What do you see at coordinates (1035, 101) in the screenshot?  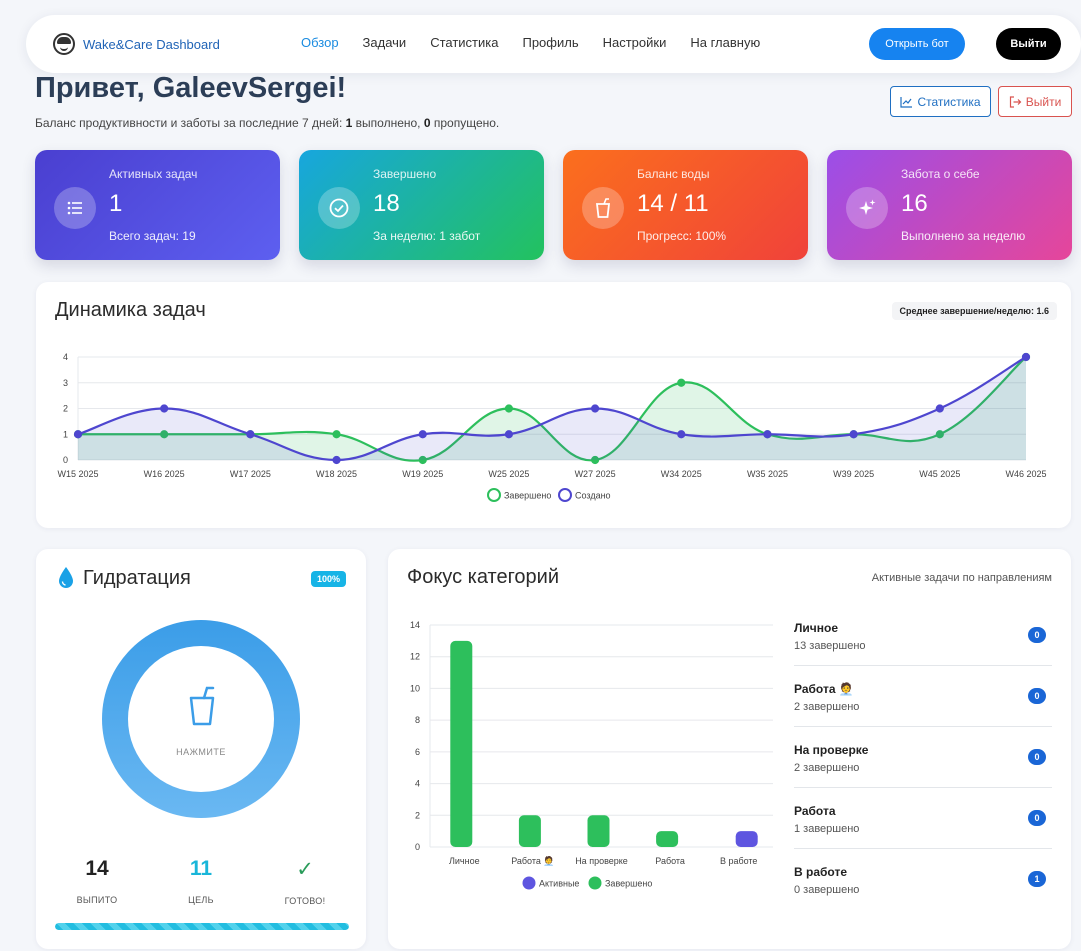 I see `logout-button: Выйти` at bounding box center [1035, 101].